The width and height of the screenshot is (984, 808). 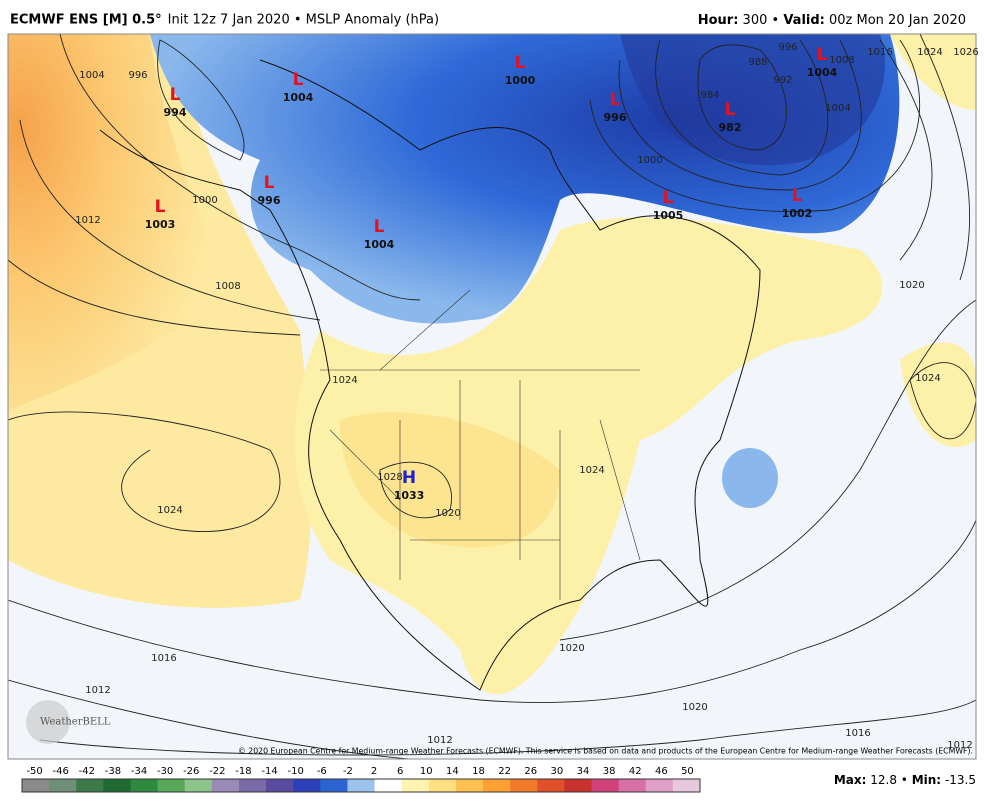 I want to click on center-value: 994, so click(x=175, y=112).